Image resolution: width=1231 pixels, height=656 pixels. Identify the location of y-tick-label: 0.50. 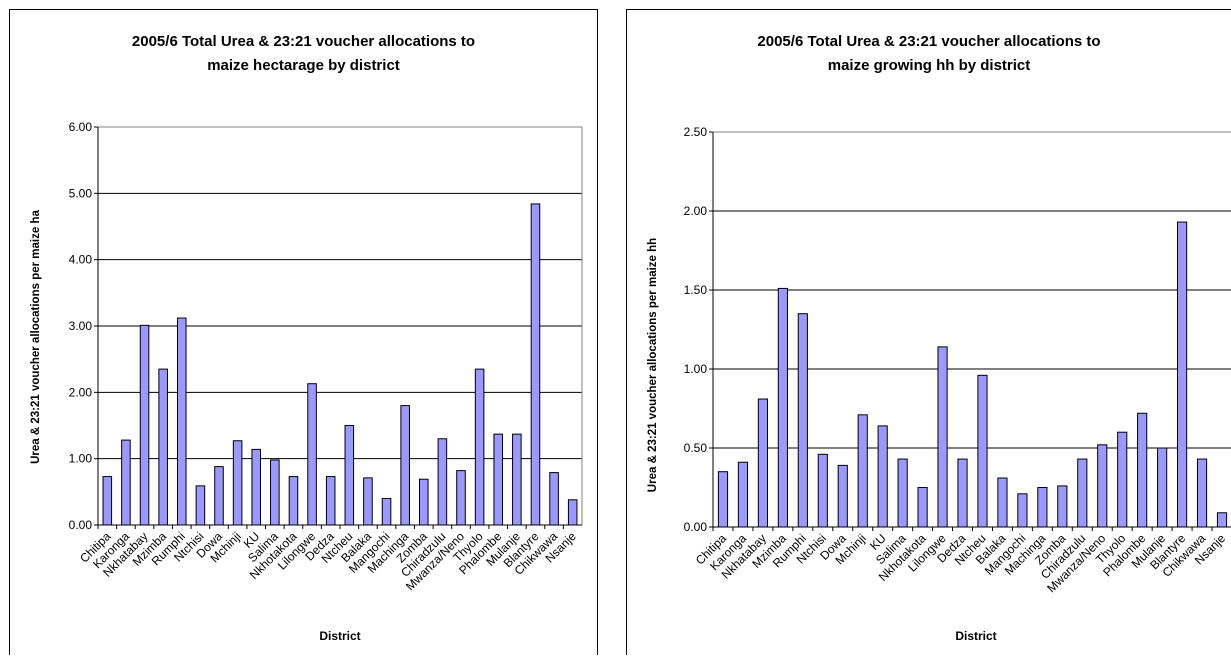
(696, 448).